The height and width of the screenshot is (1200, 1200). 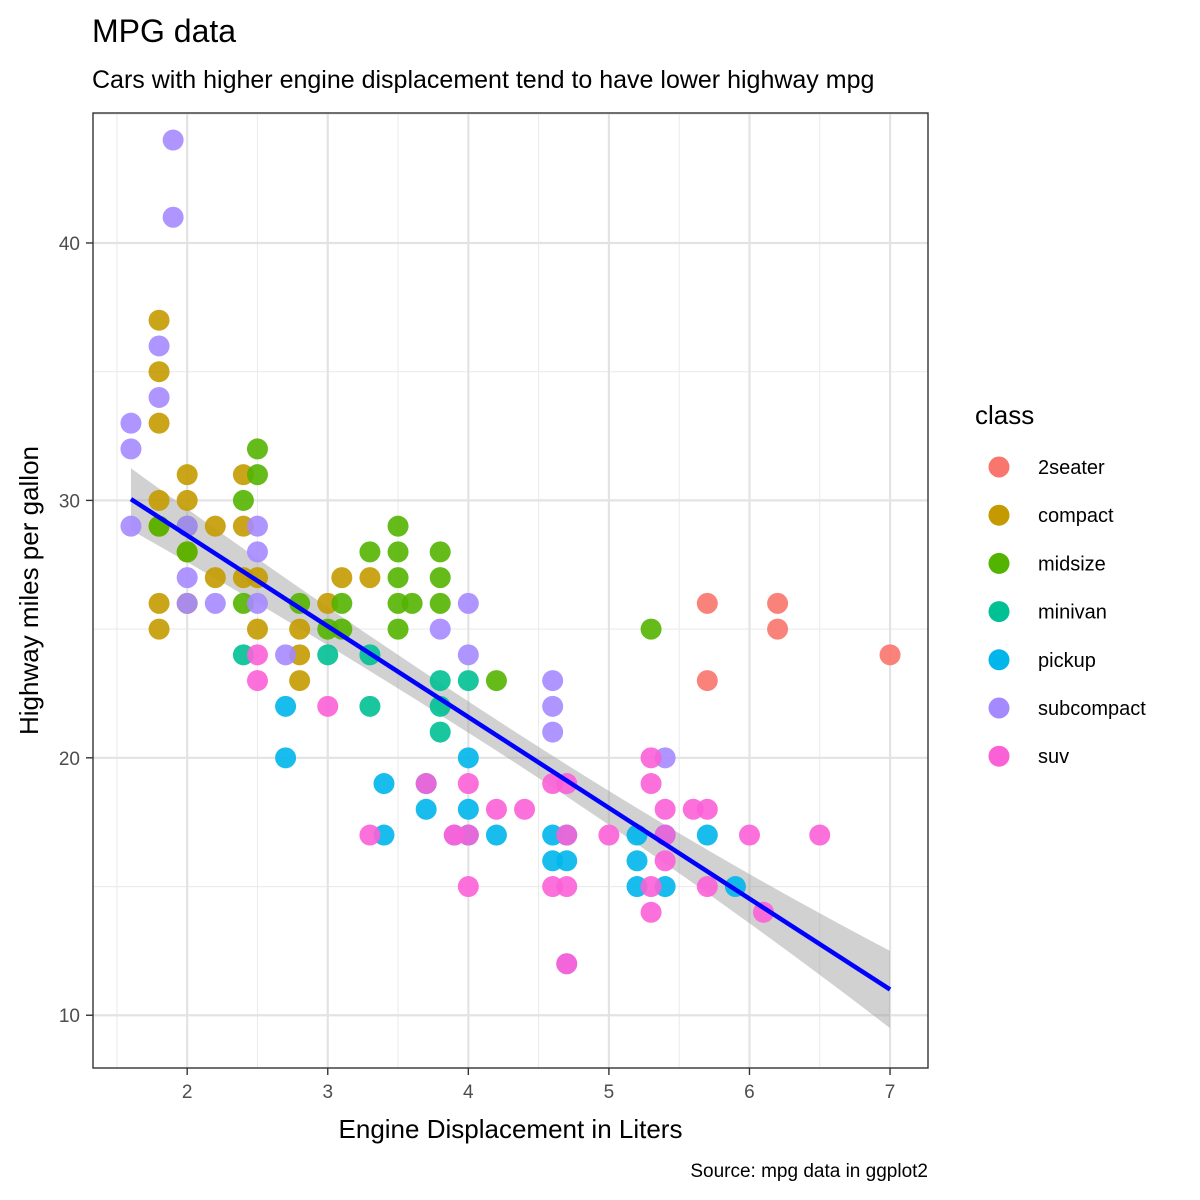 What do you see at coordinates (999, 515) in the screenshot?
I see `legend-key-compact` at bounding box center [999, 515].